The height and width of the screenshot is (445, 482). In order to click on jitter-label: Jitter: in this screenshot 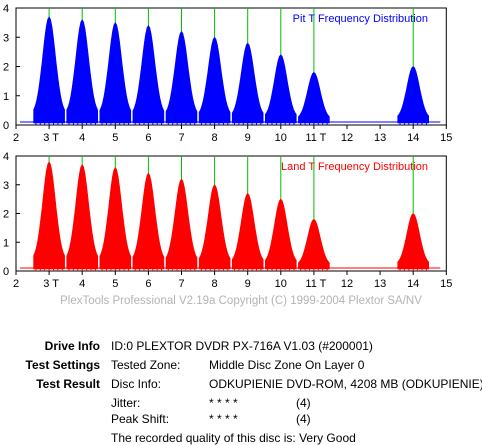, I will do `click(126, 403)`.